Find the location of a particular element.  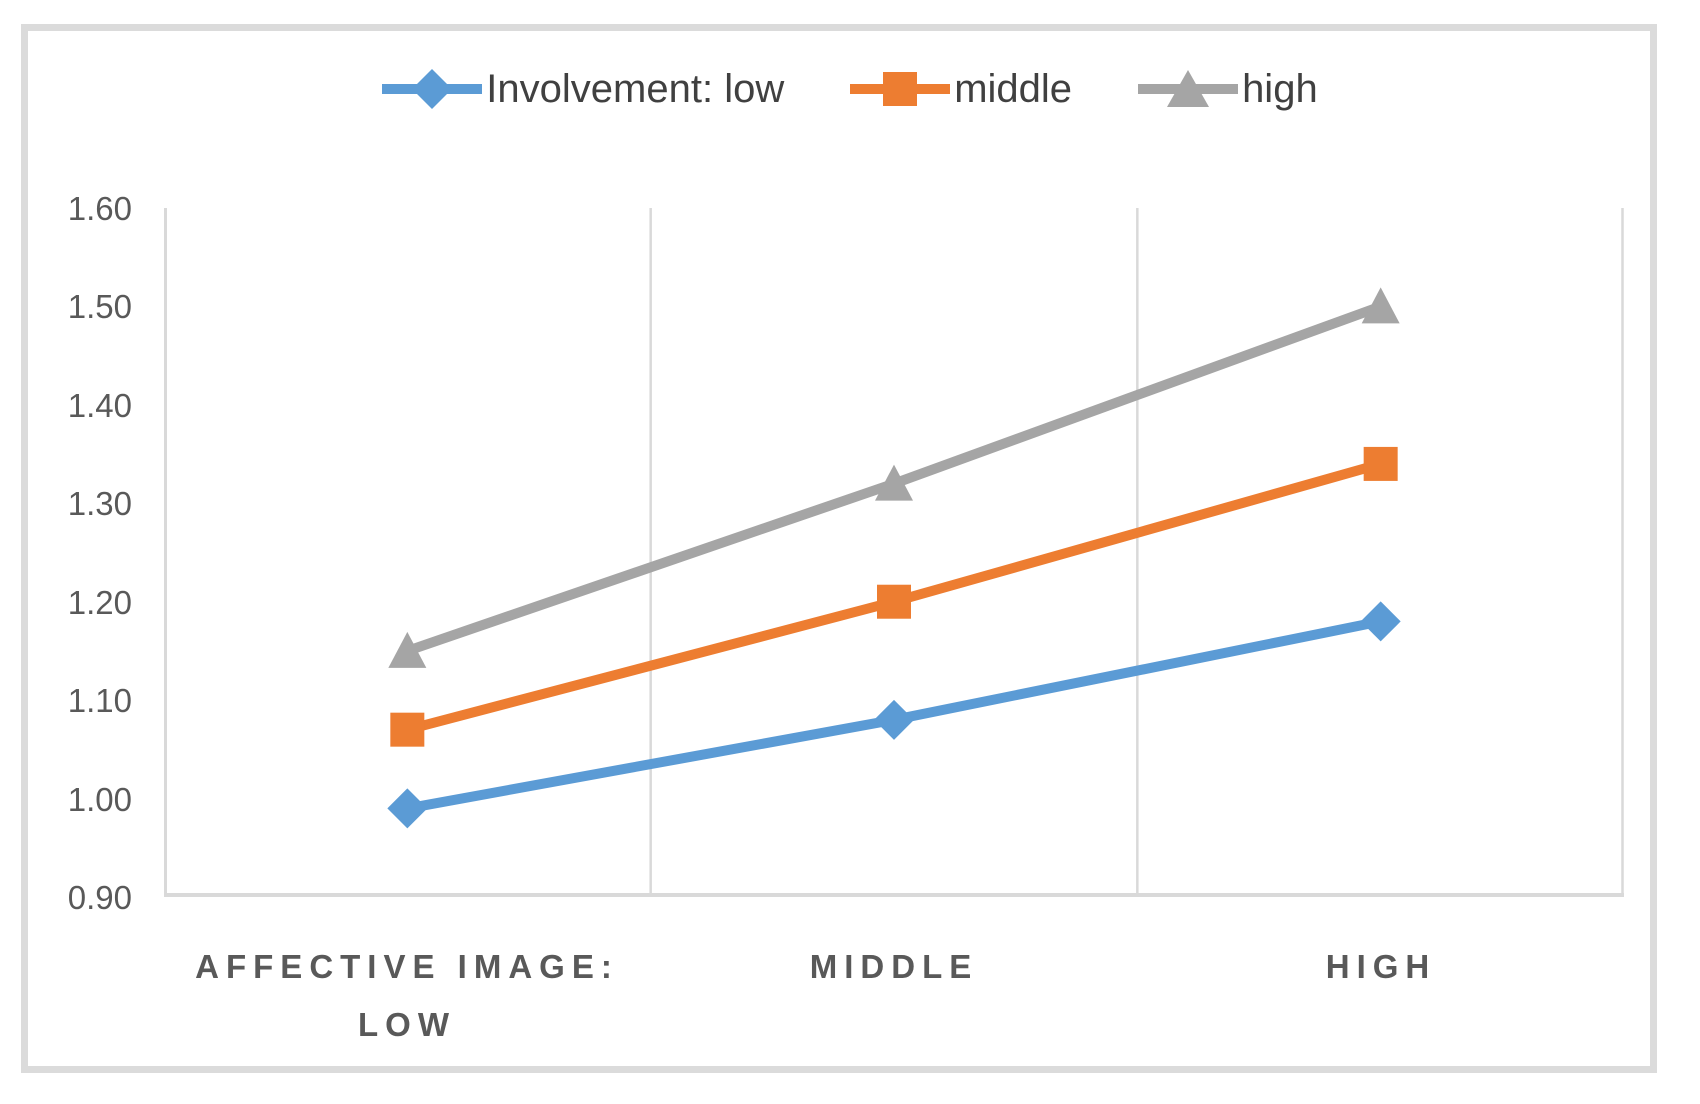

legend-item-involvement-low: Involvement: low is located at coordinates (583, 89).